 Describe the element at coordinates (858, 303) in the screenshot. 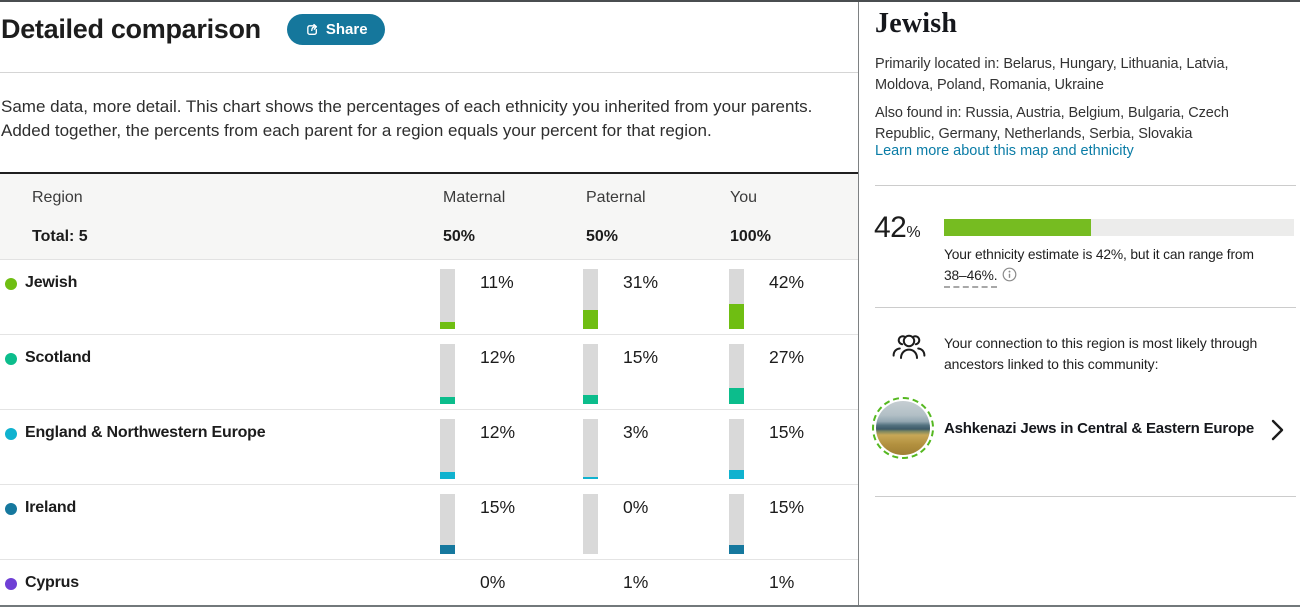

I see `panel-divider` at that location.